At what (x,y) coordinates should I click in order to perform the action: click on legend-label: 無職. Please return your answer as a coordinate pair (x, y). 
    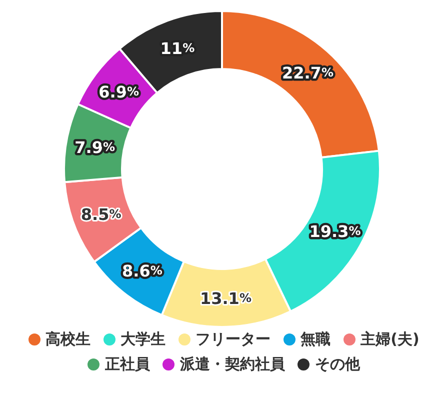
    Looking at the image, I should click on (315, 339).